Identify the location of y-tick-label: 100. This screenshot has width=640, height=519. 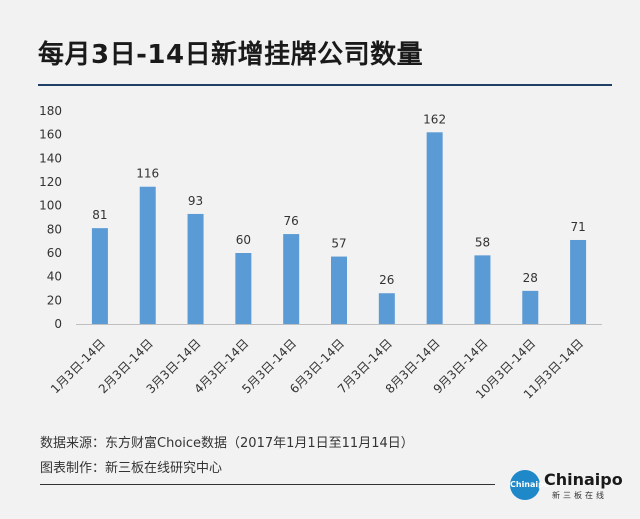
(50, 206).